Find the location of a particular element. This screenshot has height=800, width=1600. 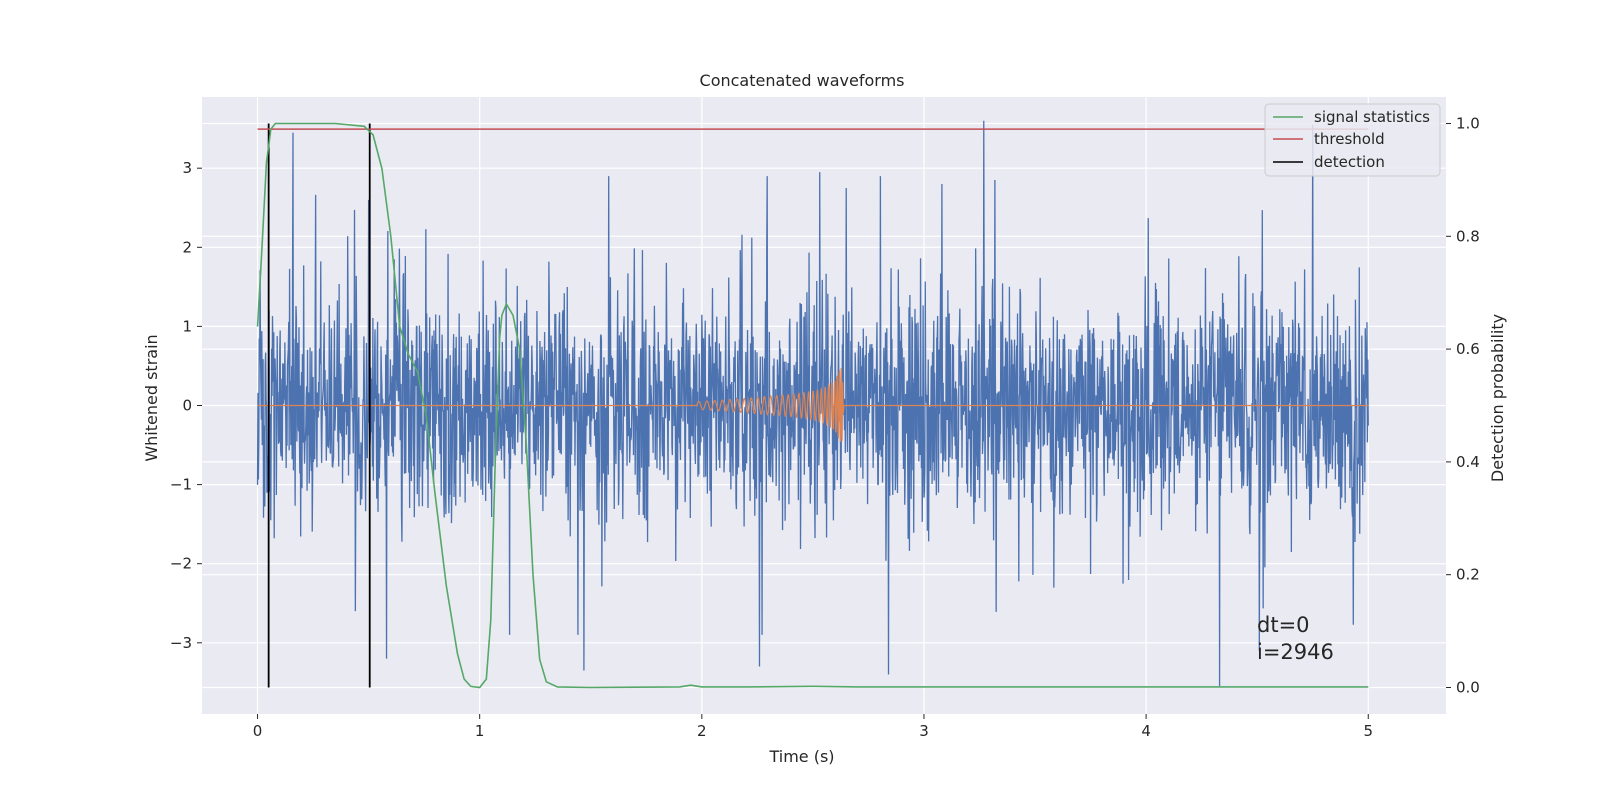

y2-tick-label: 0.0 is located at coordinates (1468, 687).